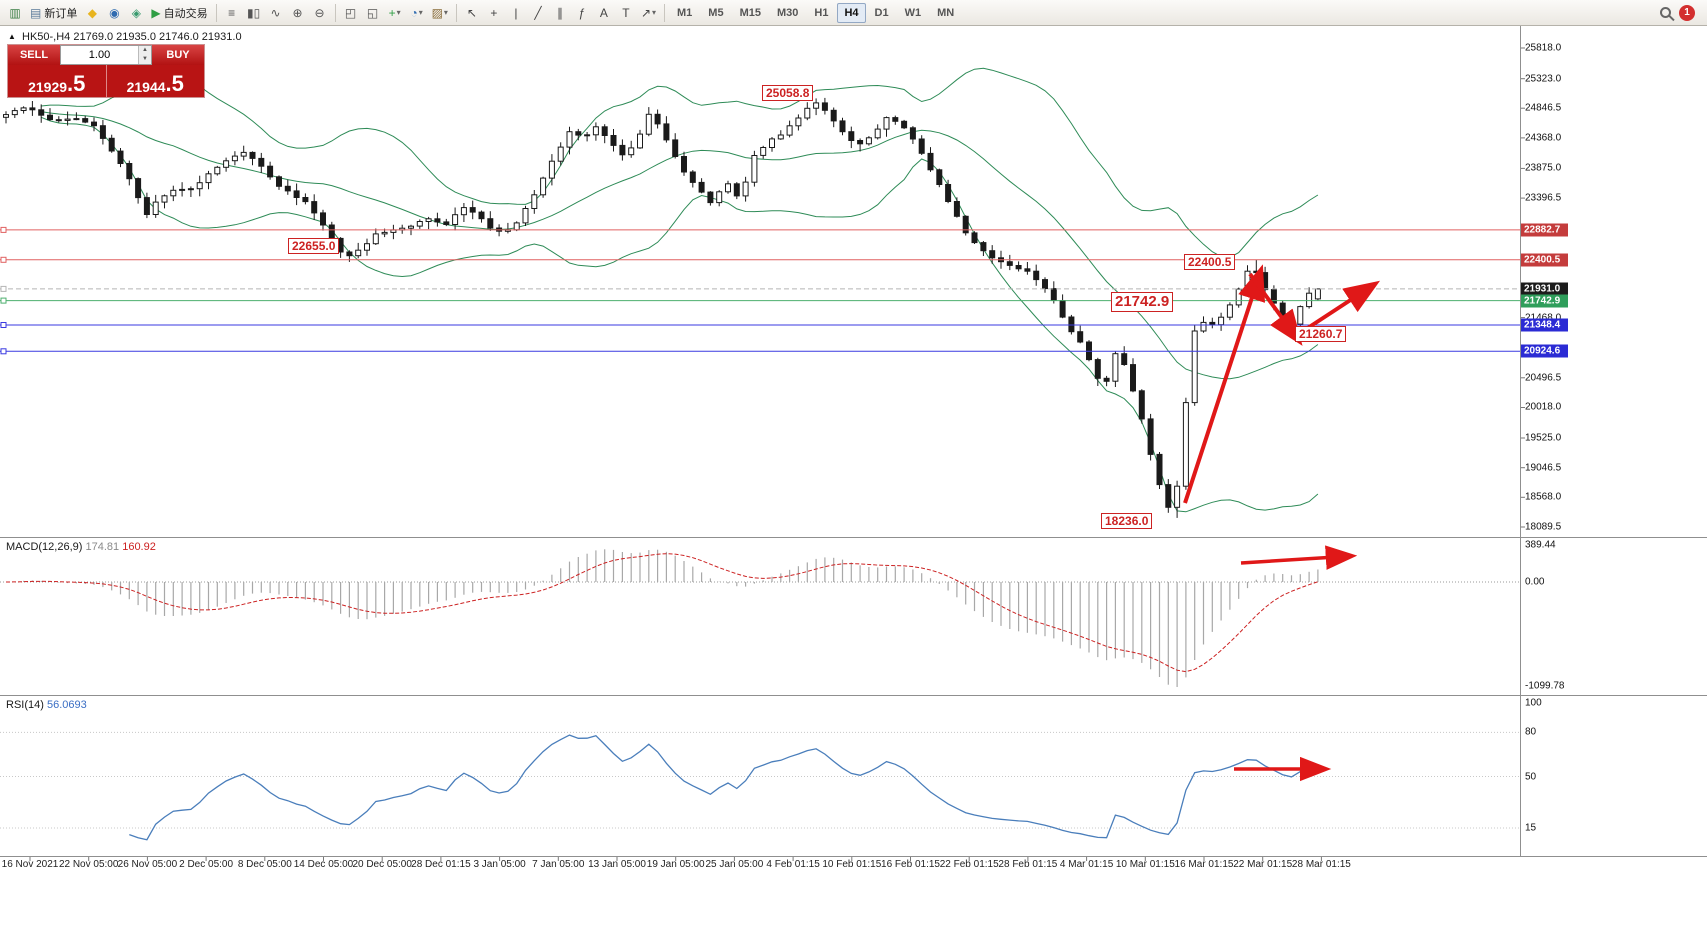 Image resolution: width=1707 pixels, height=947 pixels. Describe the element at coordinates (99, 55) in the screenshot. I see `lot-size-input` at that location.